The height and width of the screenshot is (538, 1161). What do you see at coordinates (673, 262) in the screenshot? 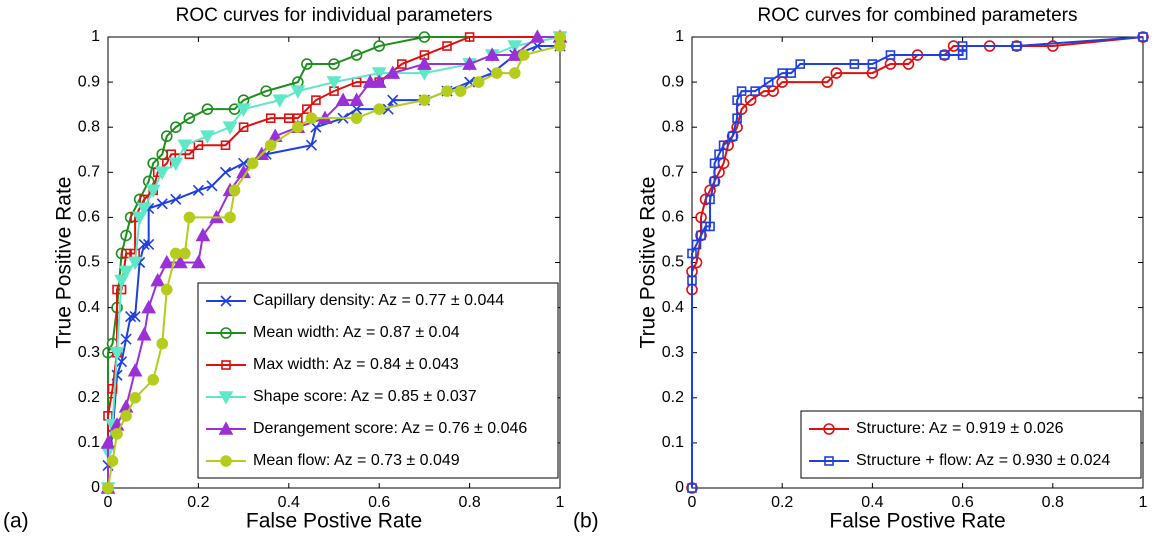
I see `y-tick-label: 0.5` at bounding box center [673, 262].